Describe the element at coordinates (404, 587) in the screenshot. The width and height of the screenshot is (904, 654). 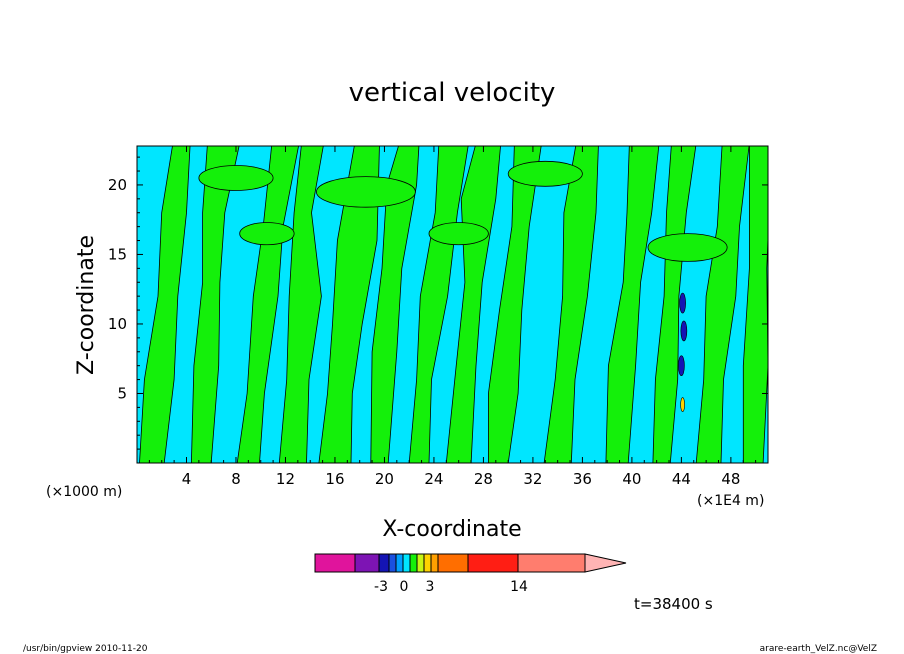
I see `colorbar-label-1: 0` at that location.